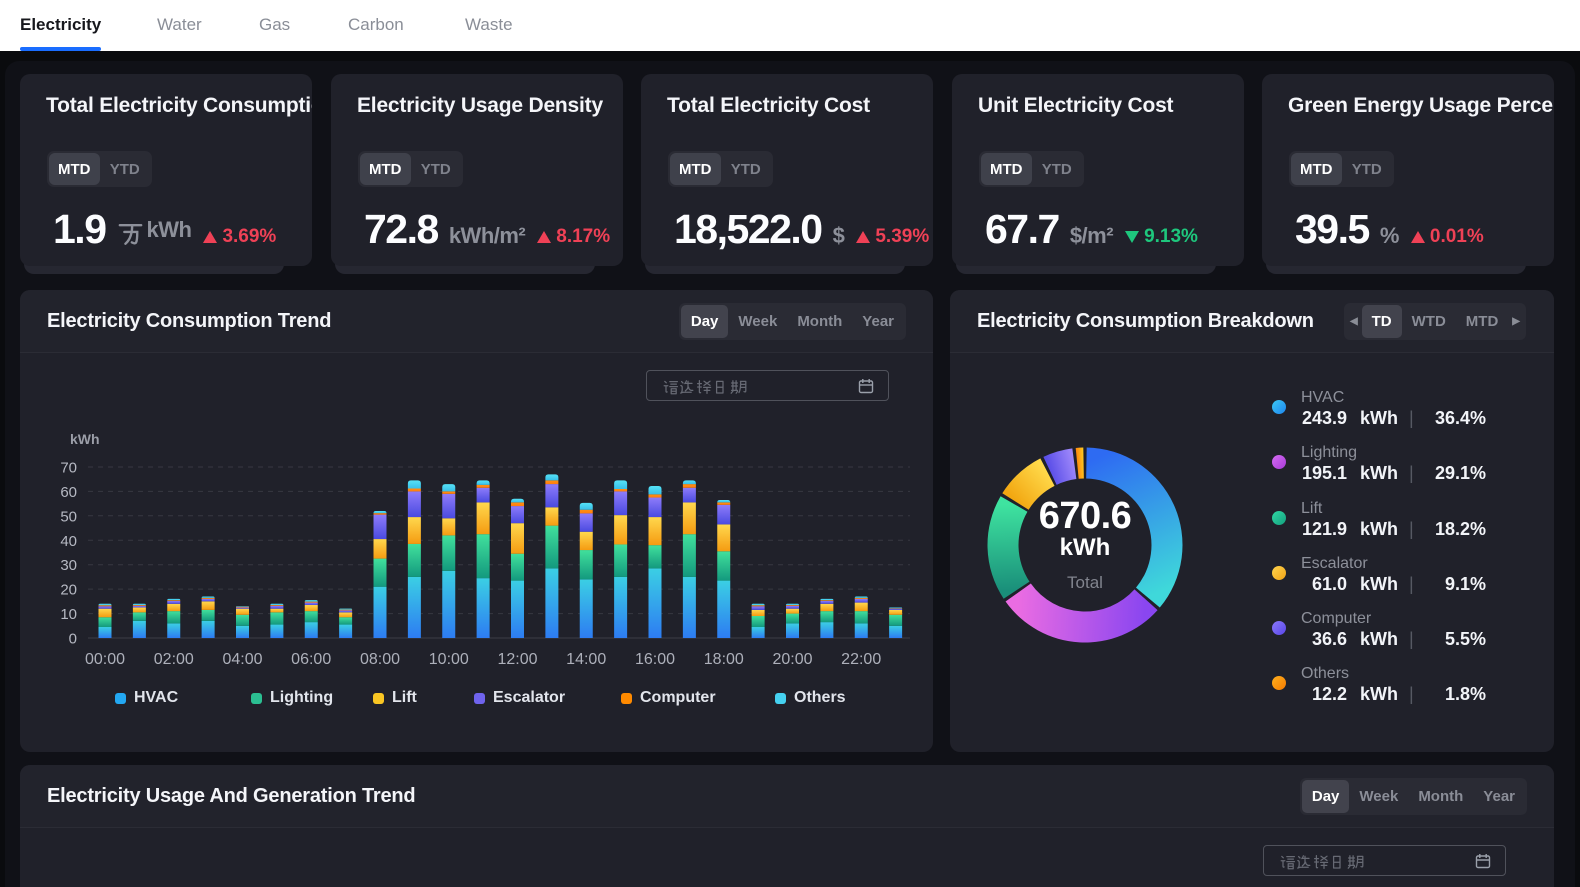  I want to click on svg-text: 0, so click(73, 639).